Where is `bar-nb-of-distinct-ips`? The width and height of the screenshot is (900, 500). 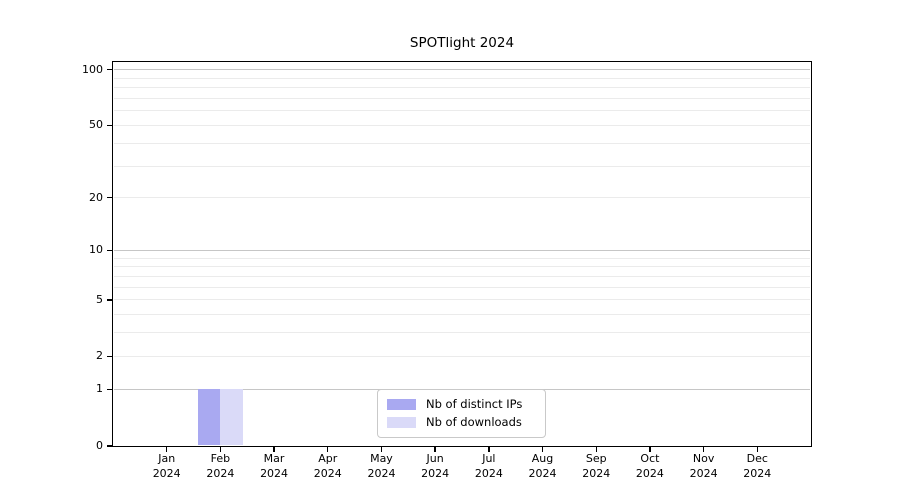 bar-nb-of-distinct-ips is located at coordinates (209, 417).